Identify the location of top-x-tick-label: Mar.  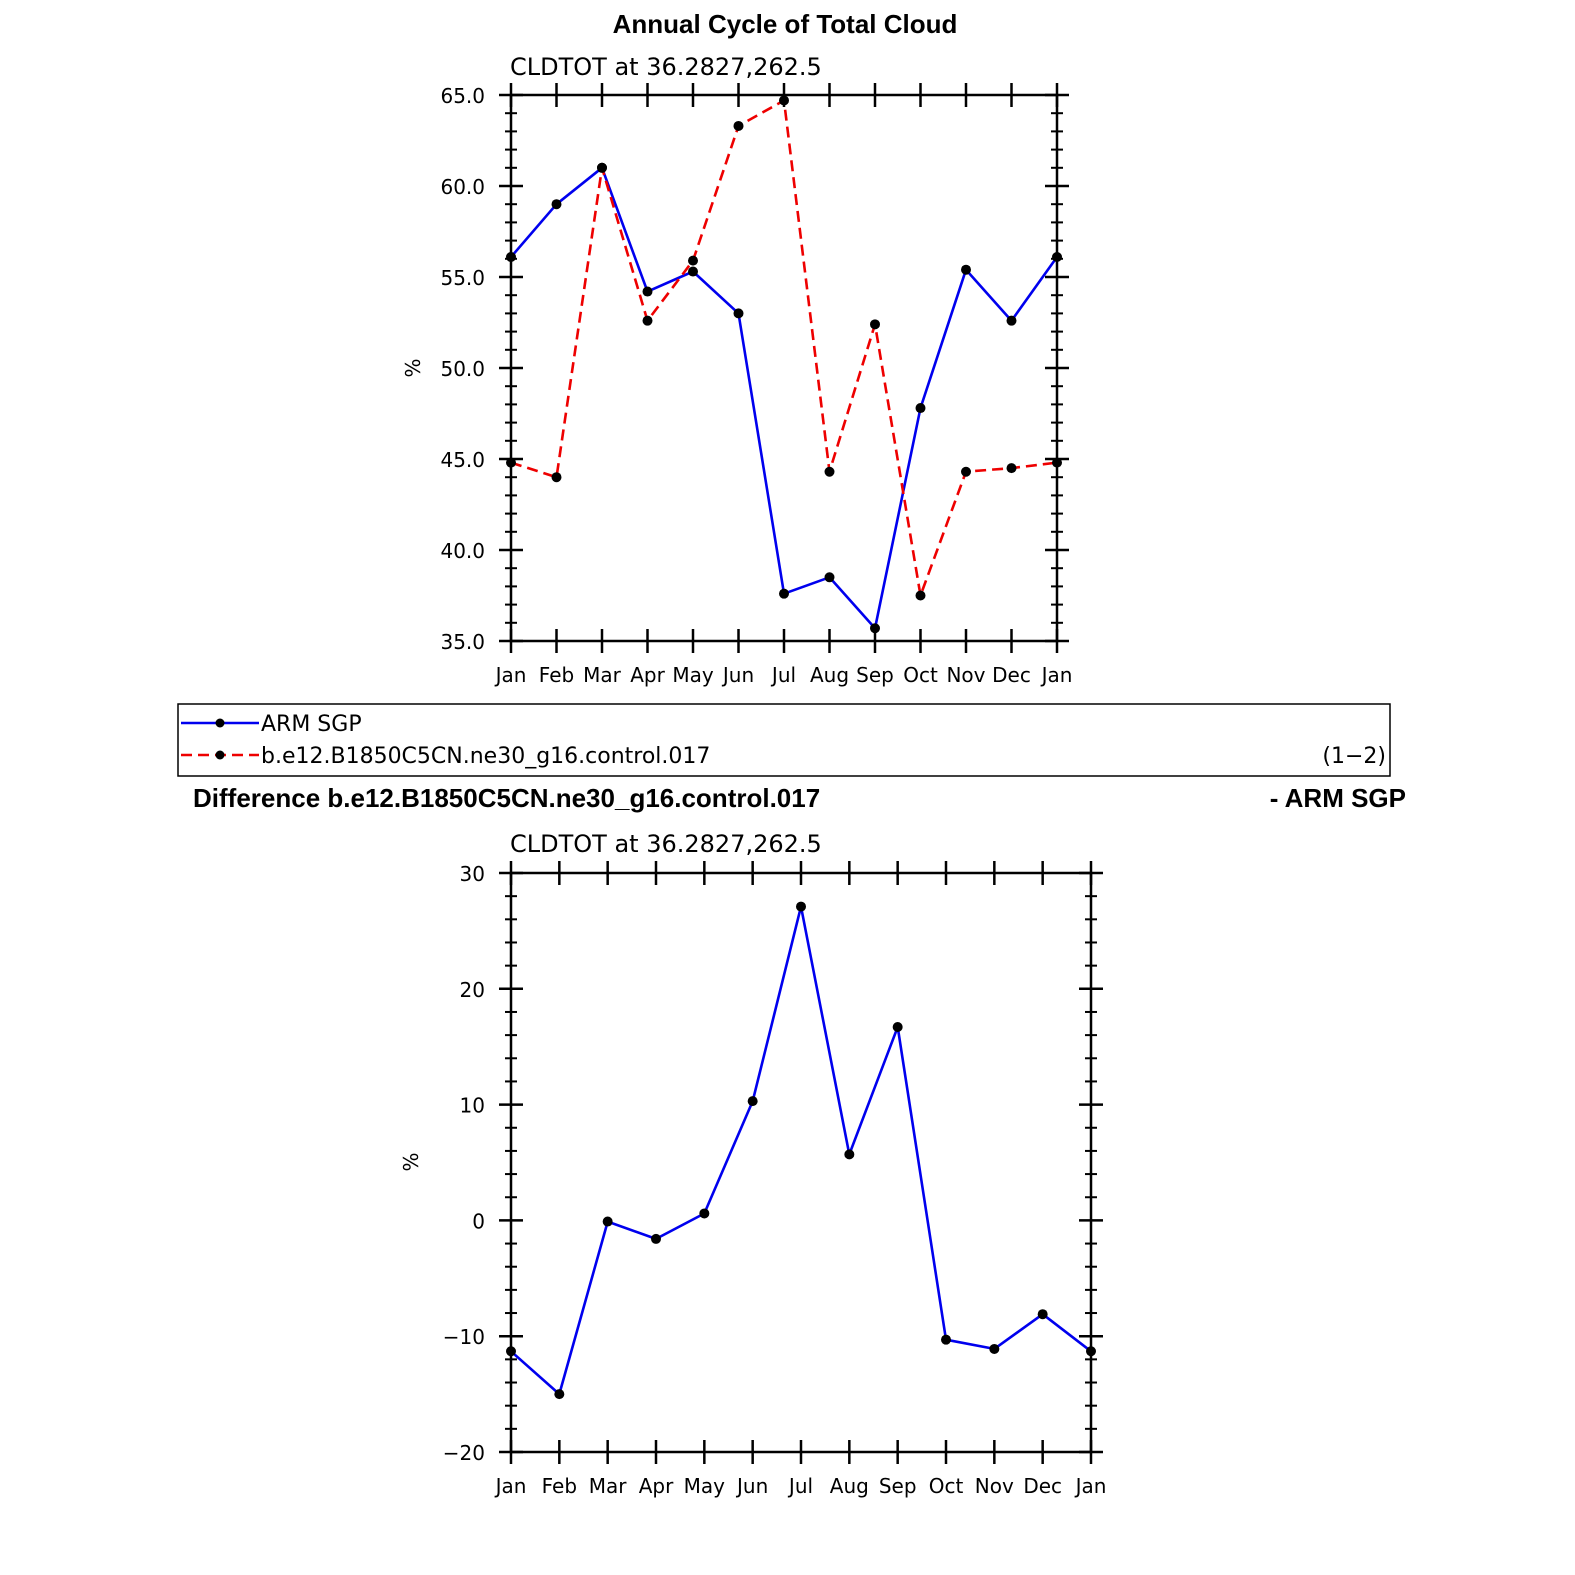
(602, 675).